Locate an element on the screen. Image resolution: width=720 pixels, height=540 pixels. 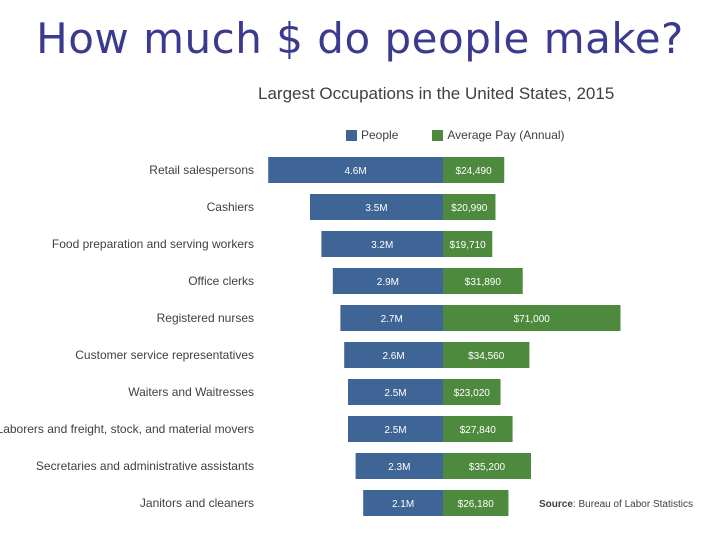
people-value-label: 2.1M is located at coordinates (403, 504).